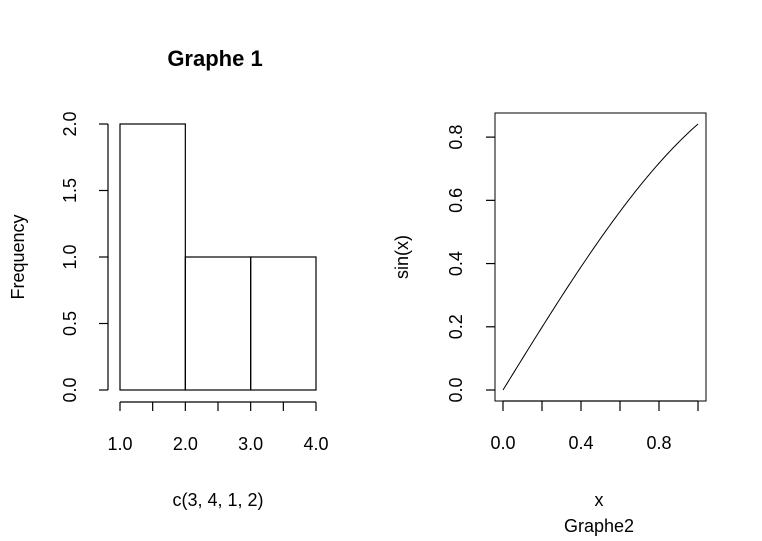 The width and height of the screenshot is (762, 541). Describe the element at coordinates (70, 123) in the screenshot. I see `histogram-y-tick-label-4: 2.0` at that location.